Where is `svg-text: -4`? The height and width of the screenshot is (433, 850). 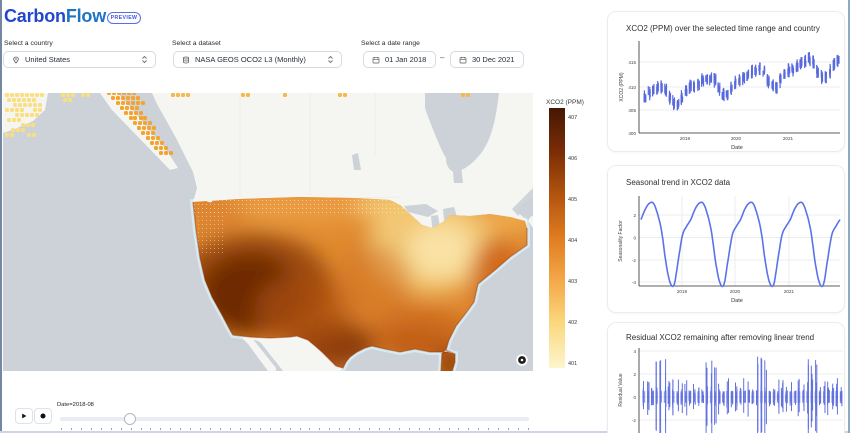 svg-text: -4 is located at coordinates (634, 282).